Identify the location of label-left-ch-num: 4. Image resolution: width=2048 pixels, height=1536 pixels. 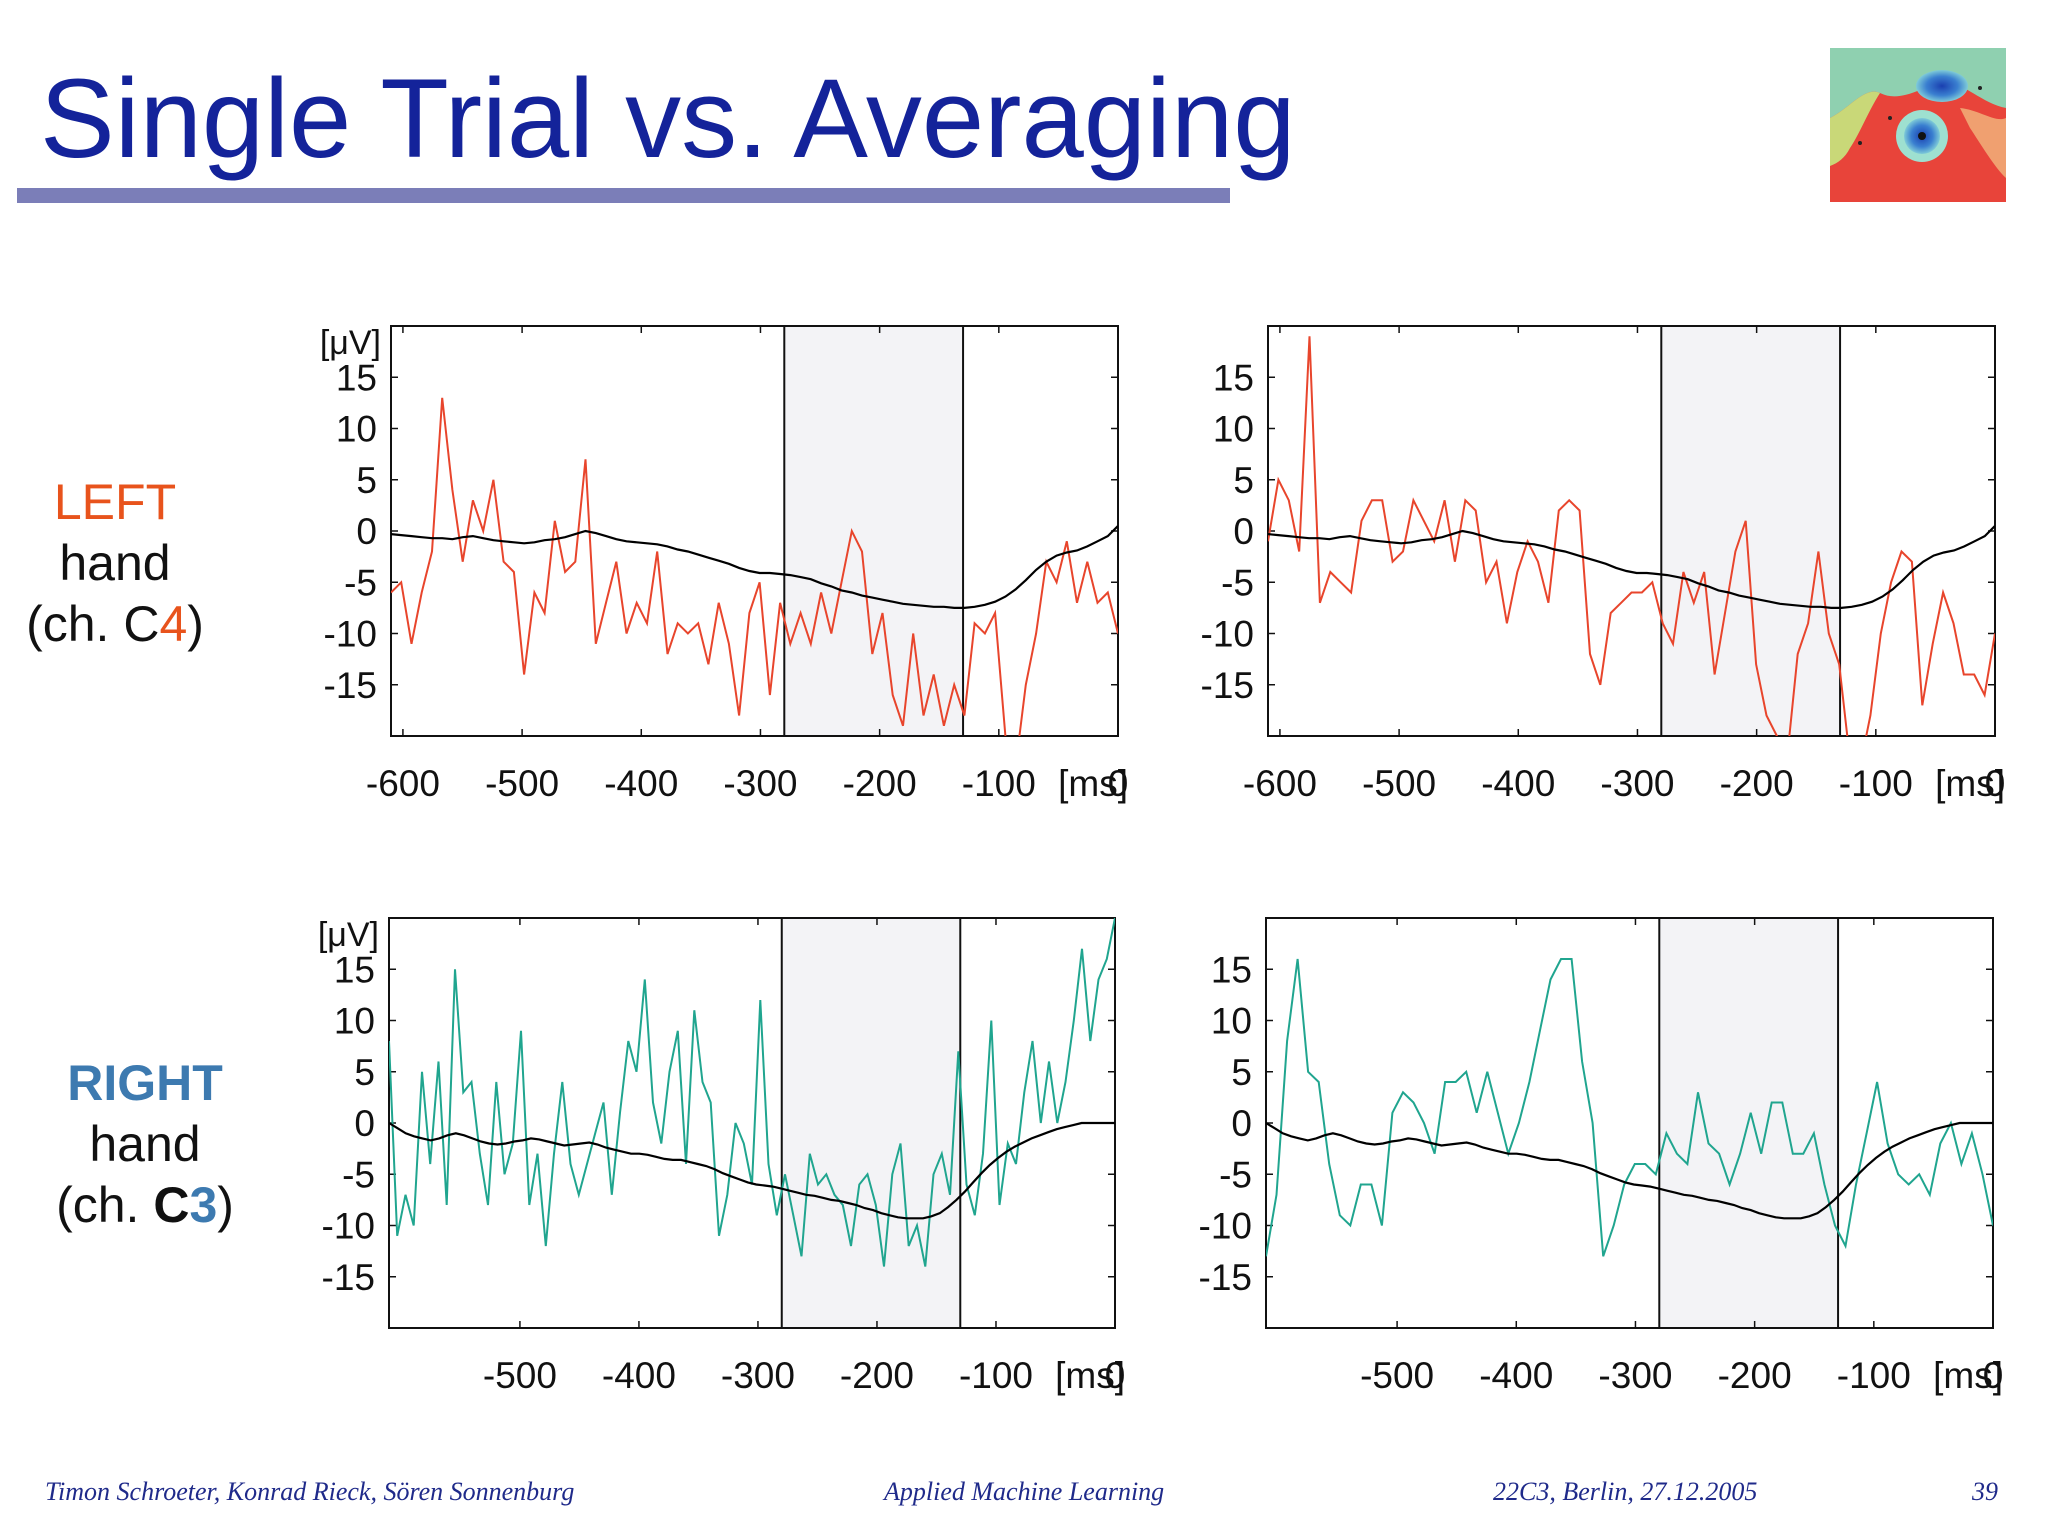
(173, 624).